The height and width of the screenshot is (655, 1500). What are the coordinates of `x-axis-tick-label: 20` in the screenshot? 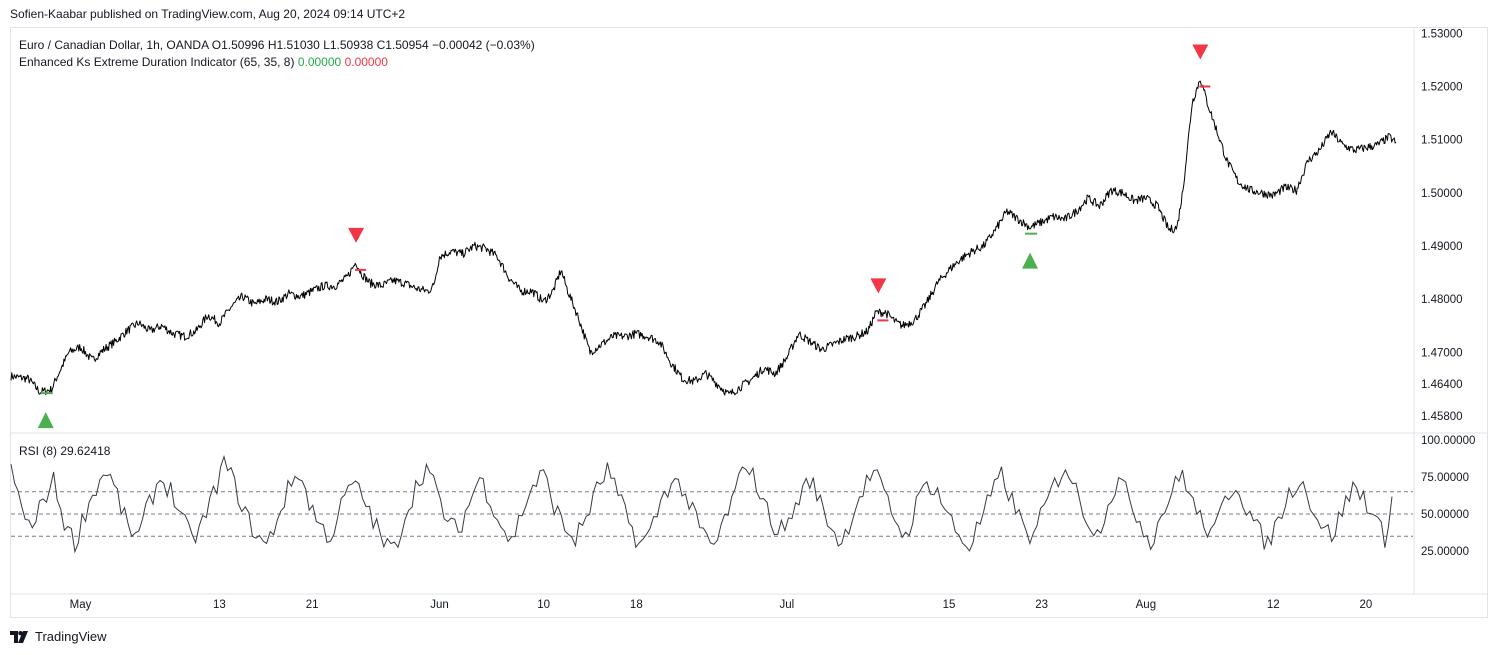 It's located at (1365, 605).